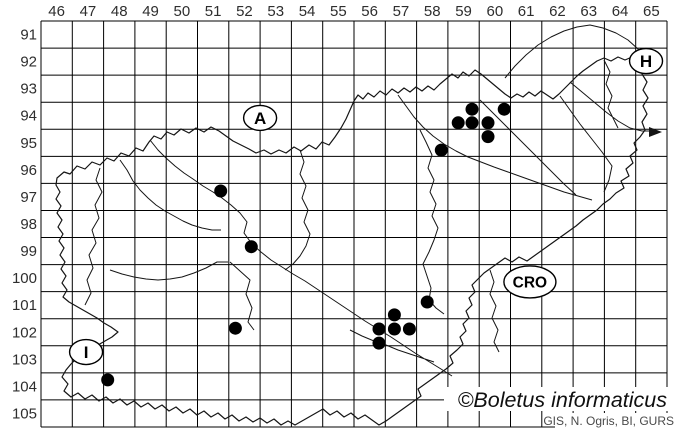 The height and width of the screenshot is (436, 680). Describe the element at coordinates (620, 11) in the screenshot. I see `grid-col-label: 64` at that location.